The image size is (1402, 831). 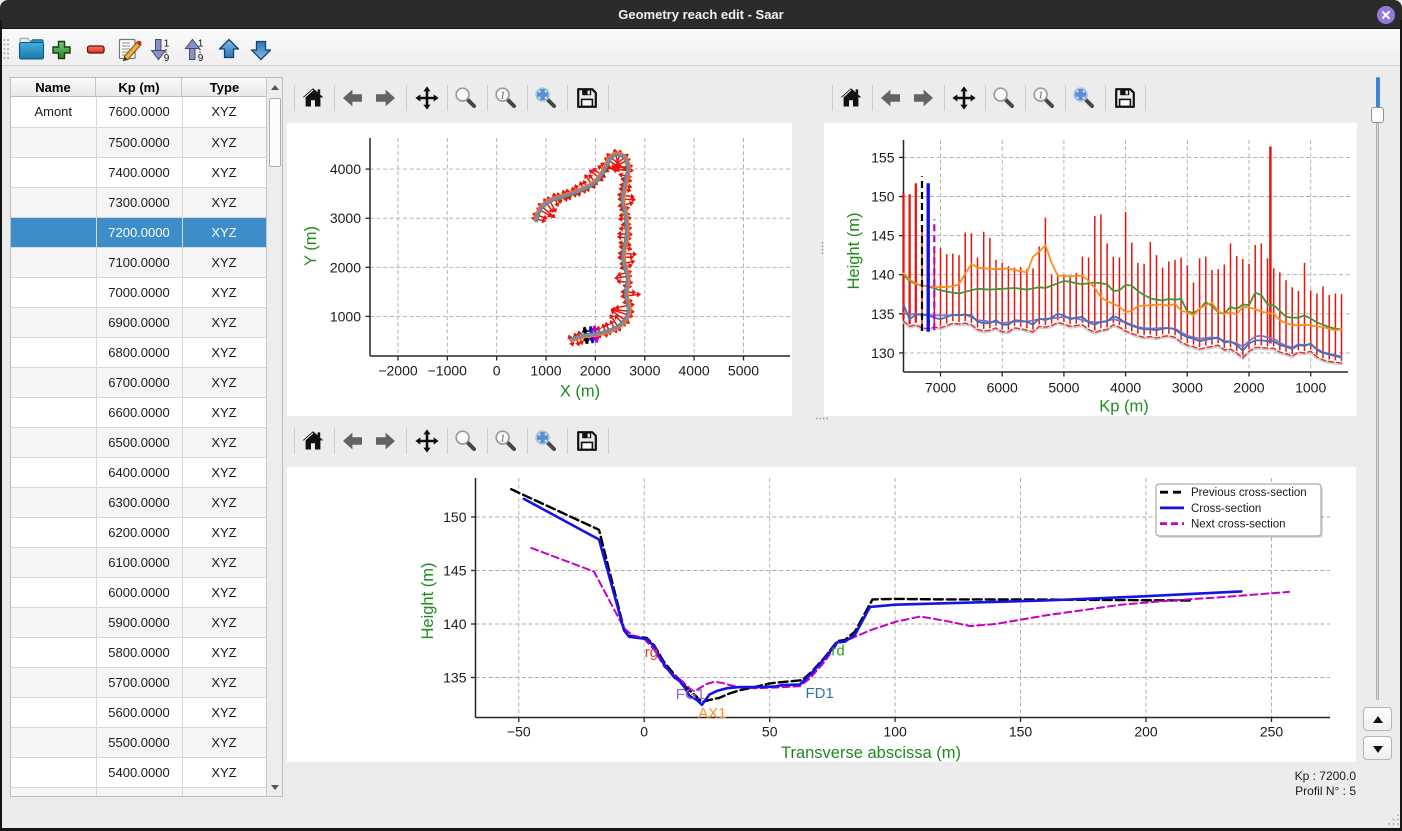 I want to click on svg-text: FG1, so click(x=690, y=694).